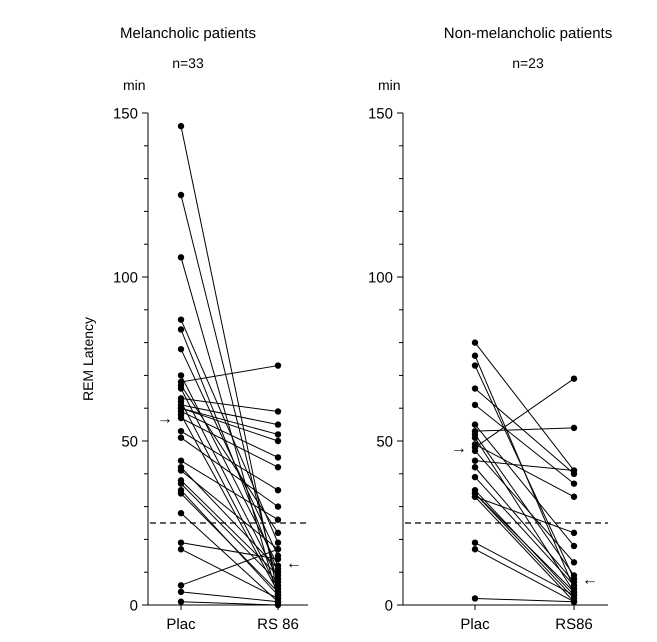 This screenshot has width=657, height=642. Describe the element at coordinates (528, 63) in the screenshot. I see `chart-subtitle: n=23` at that location.